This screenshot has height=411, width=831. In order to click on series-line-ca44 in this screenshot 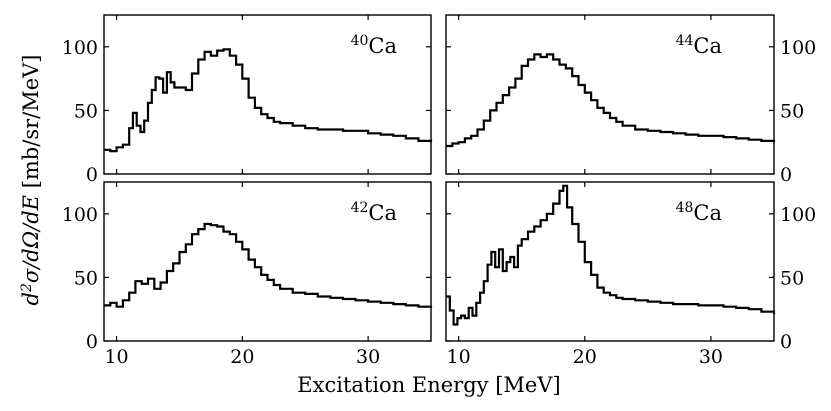, I will do `click(611, 100)`.